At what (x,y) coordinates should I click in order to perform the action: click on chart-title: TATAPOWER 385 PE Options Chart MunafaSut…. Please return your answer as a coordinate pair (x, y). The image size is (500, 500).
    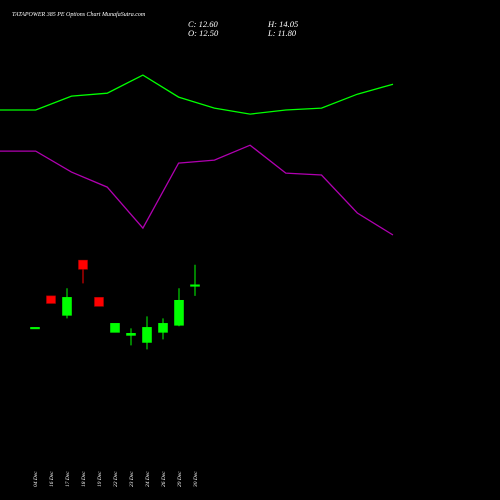
    Looking at the image, I should click on (79, 14).